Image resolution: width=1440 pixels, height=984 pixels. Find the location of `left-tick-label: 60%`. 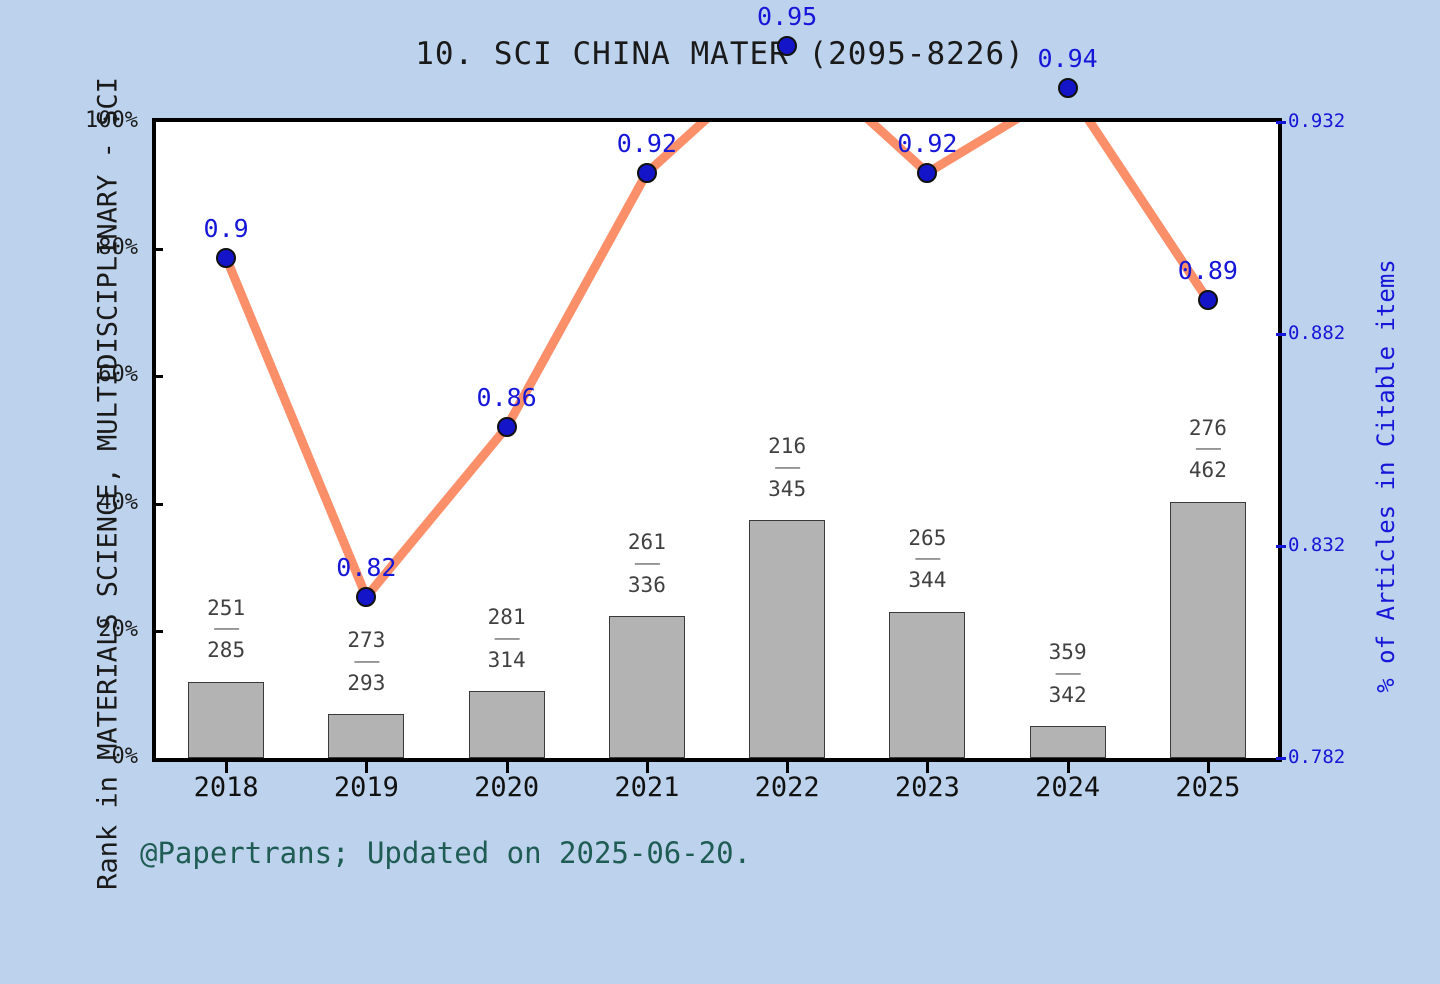

left-tick-label: 60% is located at coordinates (118, 375).